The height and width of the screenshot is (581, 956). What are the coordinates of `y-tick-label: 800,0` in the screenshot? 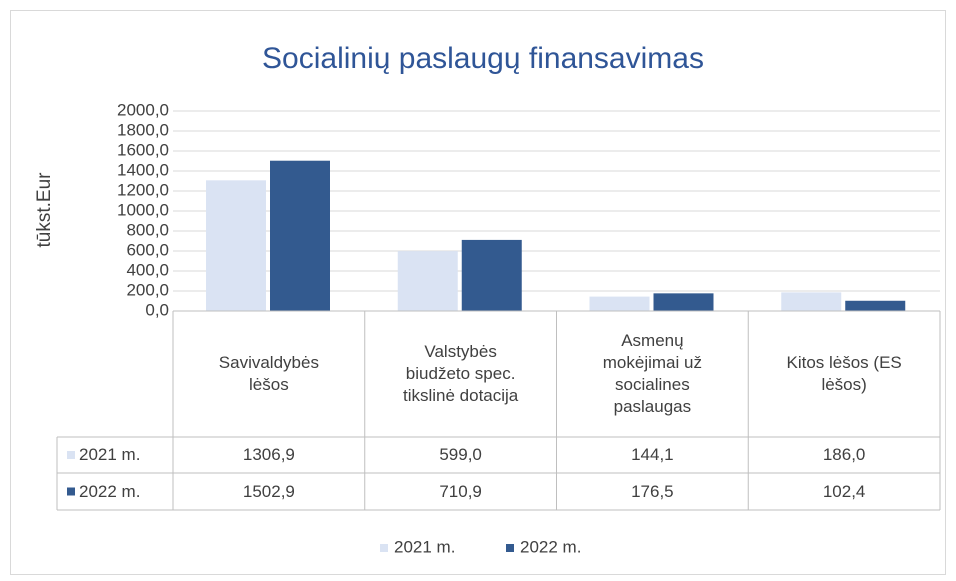 It's located at (147, 229).